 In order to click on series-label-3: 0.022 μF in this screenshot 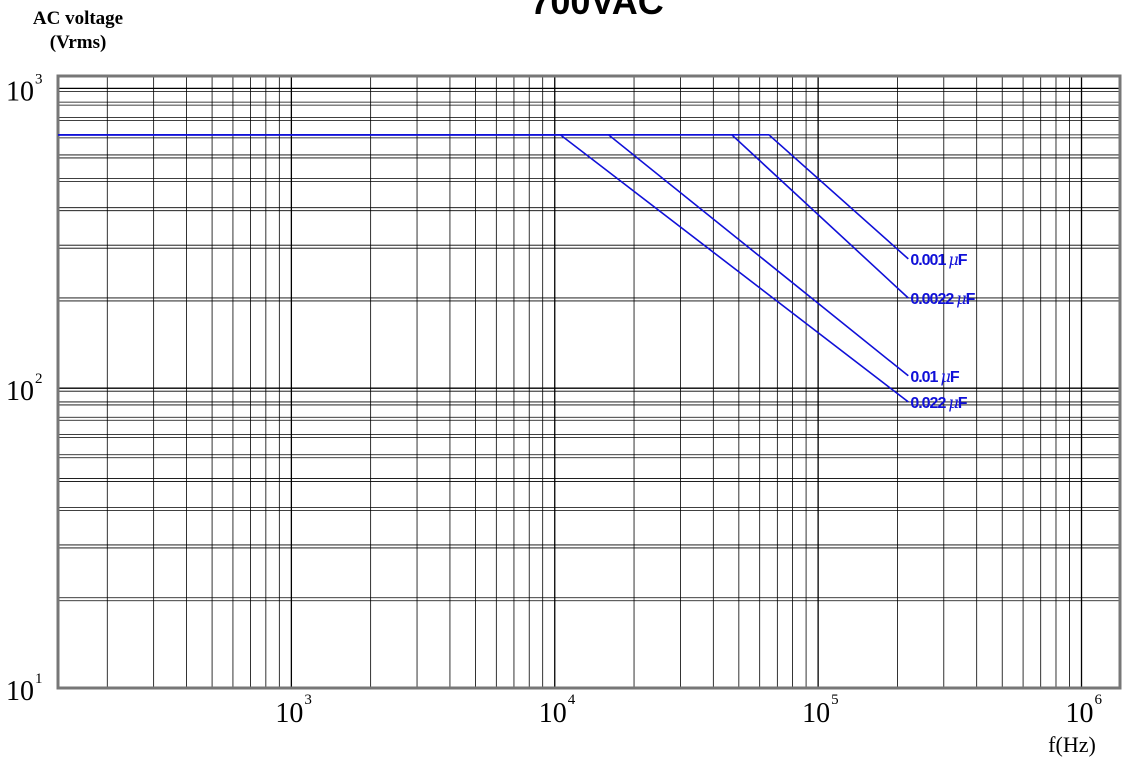, I will do `click(938, 402)`.